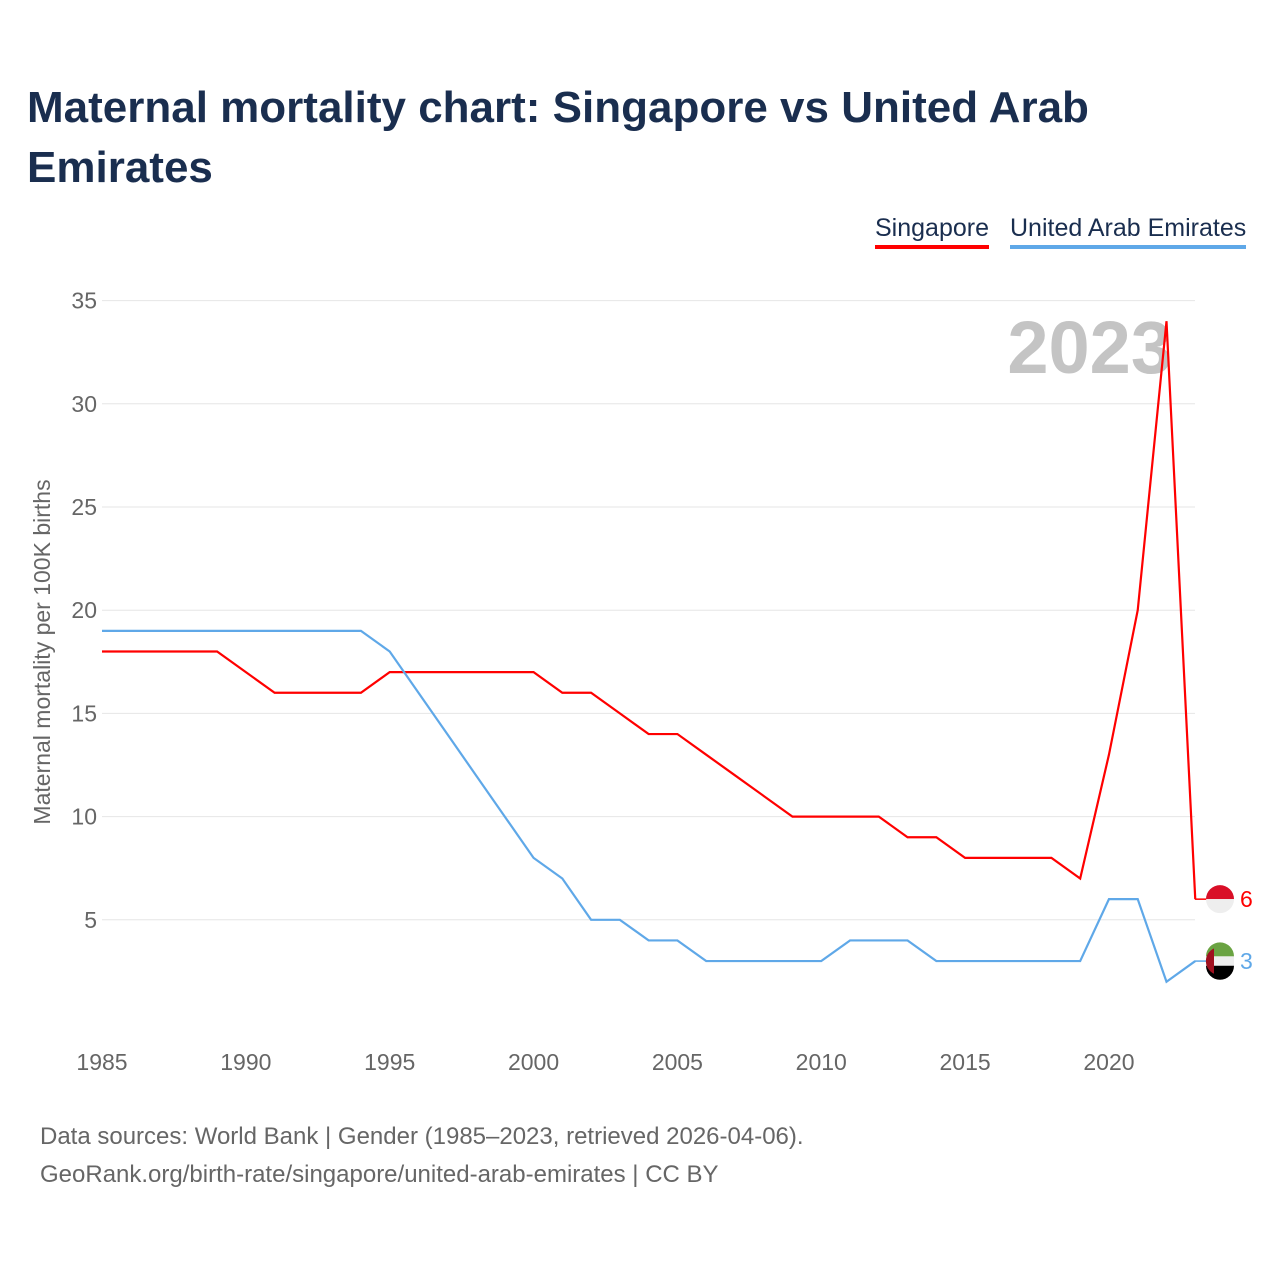  I want to click on legend-uae: United Arab Emirates, so click(1128, 231).